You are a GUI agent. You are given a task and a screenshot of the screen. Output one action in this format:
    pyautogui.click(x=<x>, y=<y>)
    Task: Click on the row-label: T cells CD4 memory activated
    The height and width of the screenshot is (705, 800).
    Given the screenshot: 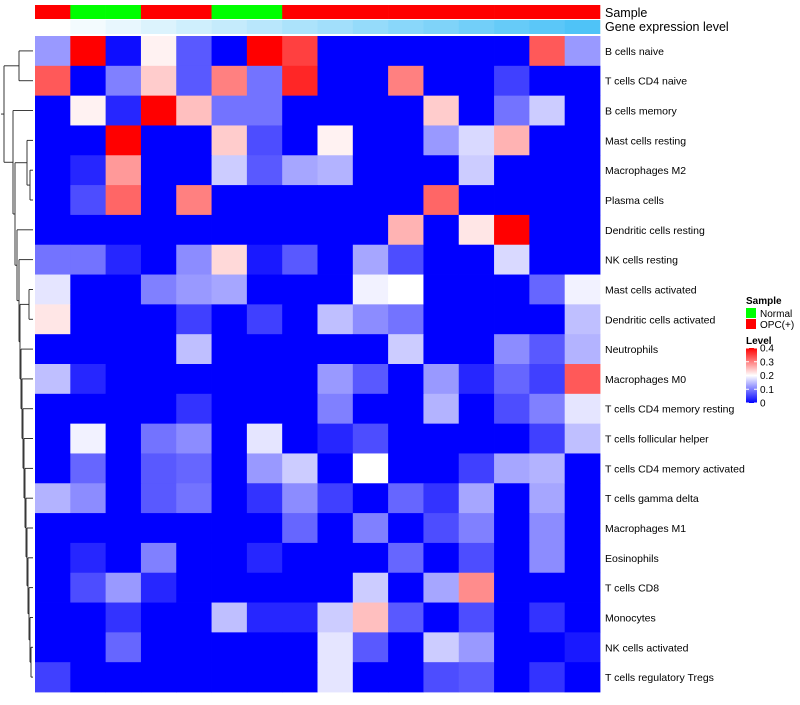 What is the action you would take?
    pyautogui.click(x=675, y=469)
    